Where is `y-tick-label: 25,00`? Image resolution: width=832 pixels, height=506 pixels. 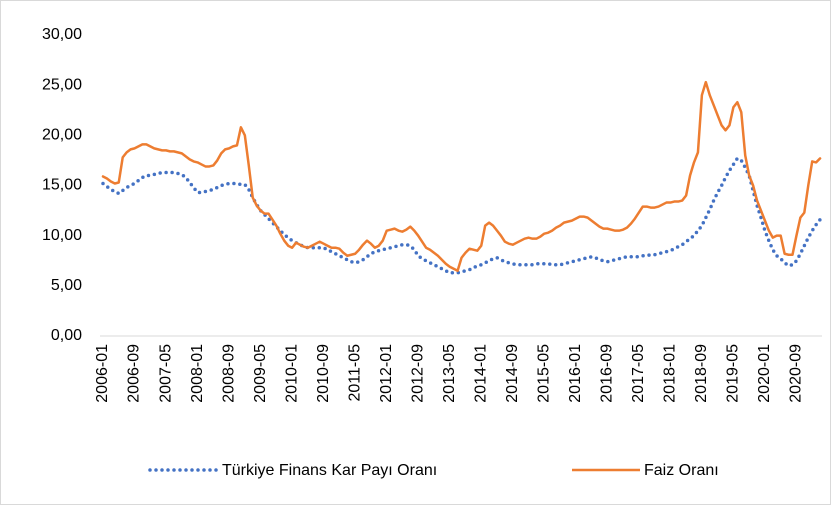 y-tick-label: 25,00 is located at coordinates (62, 84).